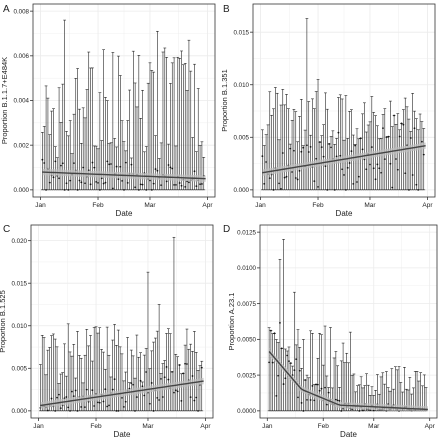 The width and height of the screenshot is (440, 437). What do you see at coordinates (242, 32) in the screenshot?
I see `y-tick-label: 0.015` at bounding box center [242, 32].